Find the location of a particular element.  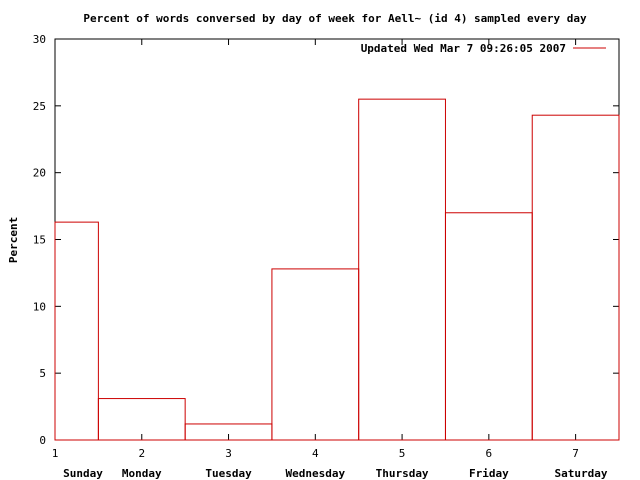

y-tick-label: 30 is located at coordinates (39, 39).